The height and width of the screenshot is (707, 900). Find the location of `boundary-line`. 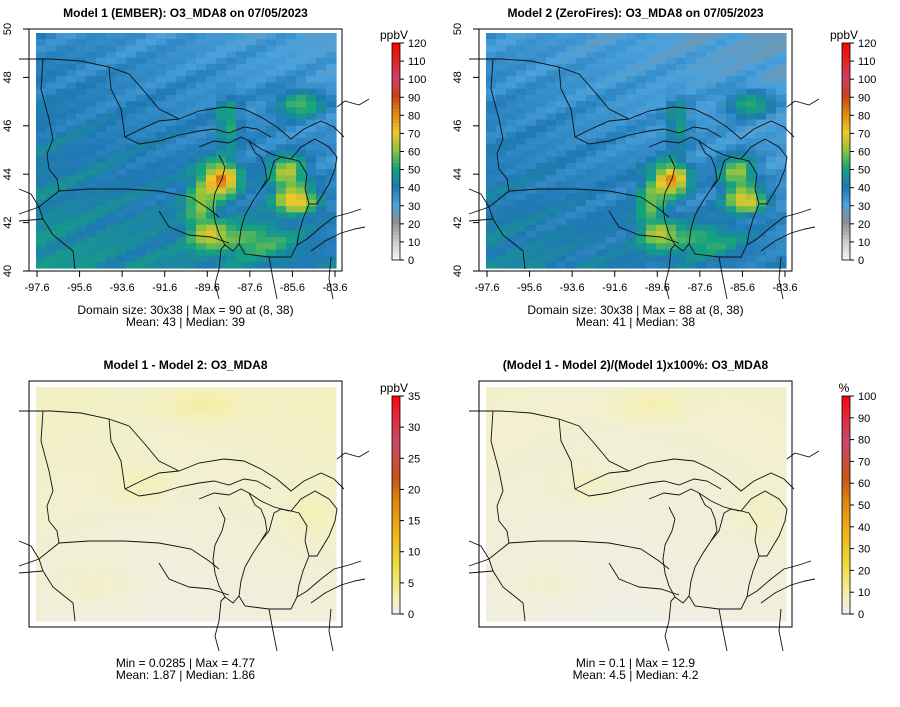

boundary-line is located at coordinates (672, 609).